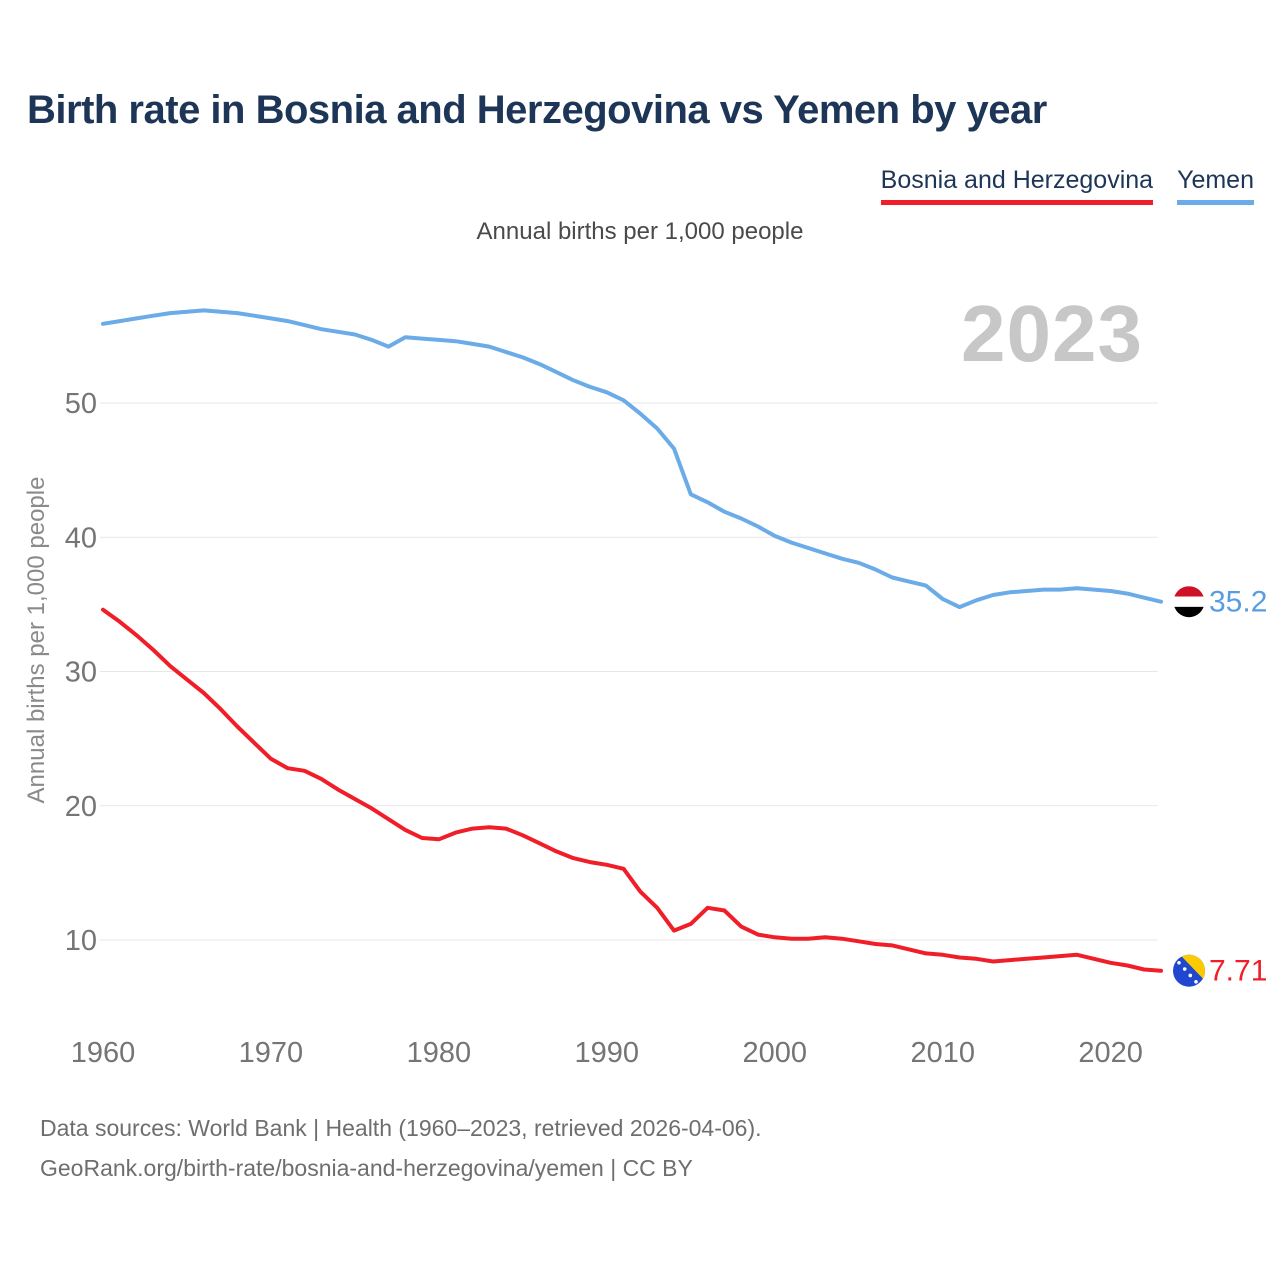 Image resolution: width=1280 pixels, height=1280 pixels. Describe the element at coordinates (103, 1053) in the screenshot. I see `x-tick-1960: 1960` at that location.